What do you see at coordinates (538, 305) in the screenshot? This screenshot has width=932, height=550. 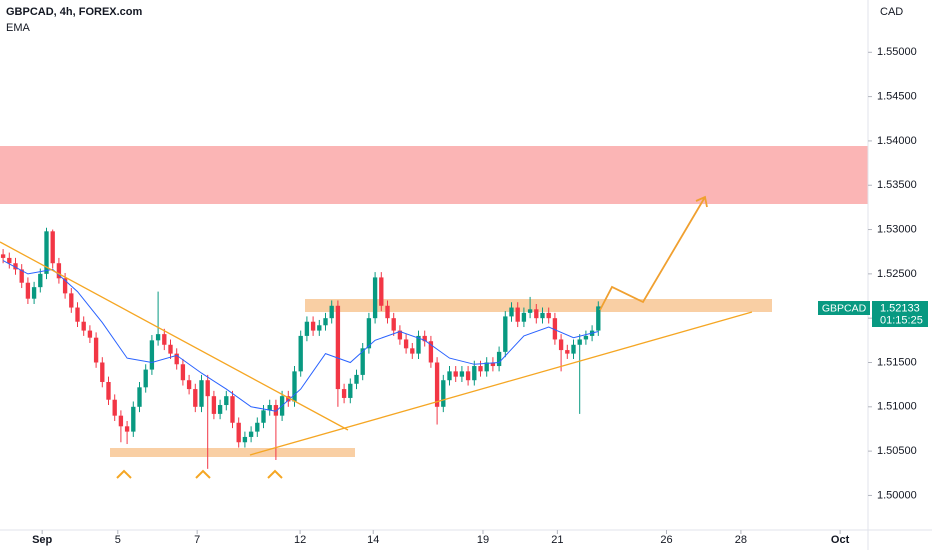 I see `resistance-zone` at bounding box center [538, 305].